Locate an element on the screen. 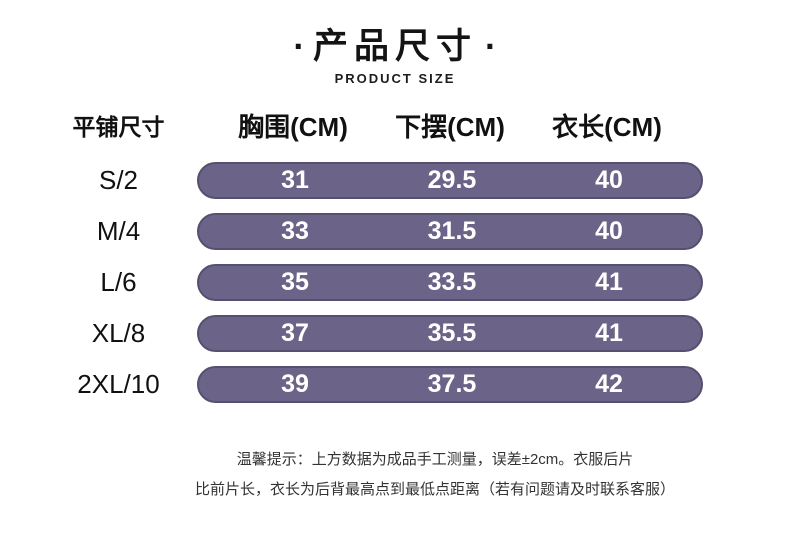 This screenshot has height=546, width=790. chest-value: 37 is located at coordinates (295, 333).